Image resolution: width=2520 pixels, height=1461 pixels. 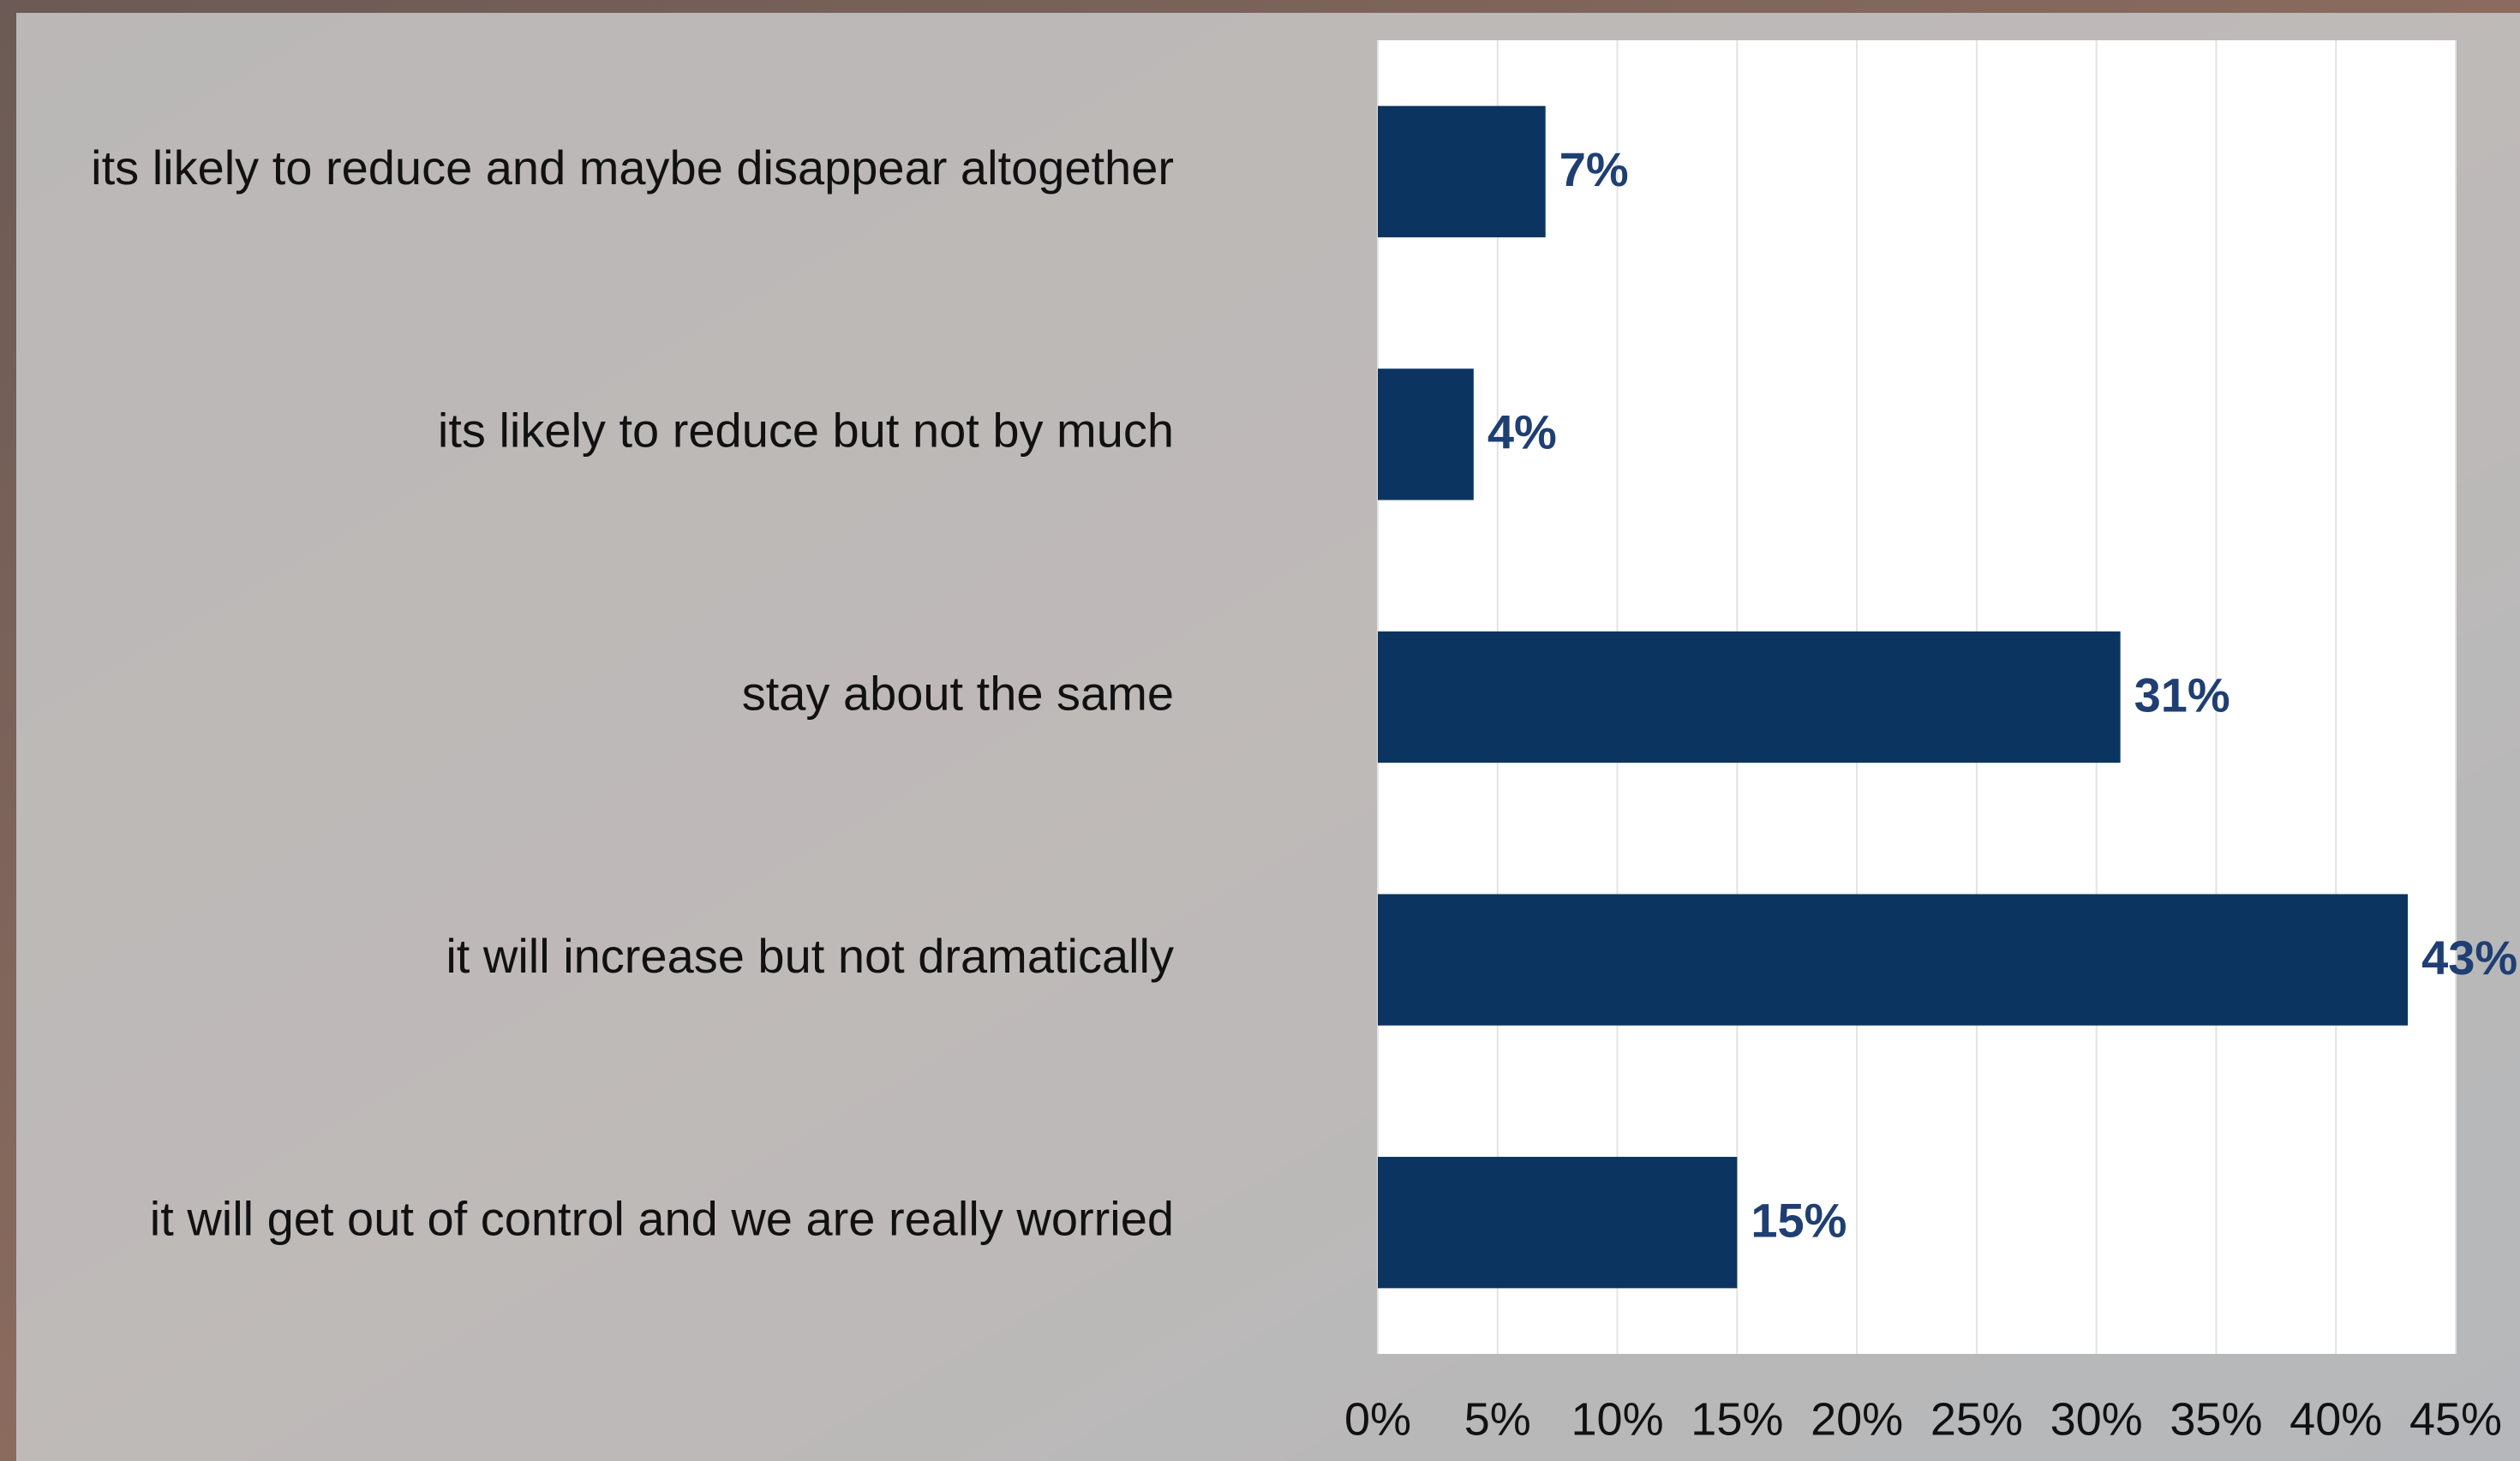 What do you see at coordinates (2182, 695) in the screenshot?
I see `data-label: 31%` at bounding box center [2182, 695].